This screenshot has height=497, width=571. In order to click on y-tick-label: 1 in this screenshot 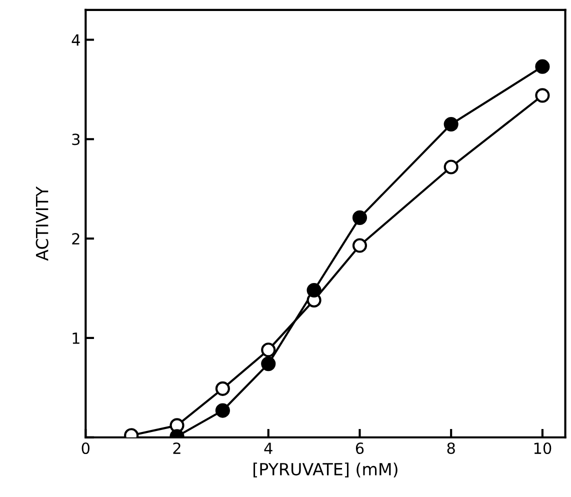, I will do `click(76, 338)`.